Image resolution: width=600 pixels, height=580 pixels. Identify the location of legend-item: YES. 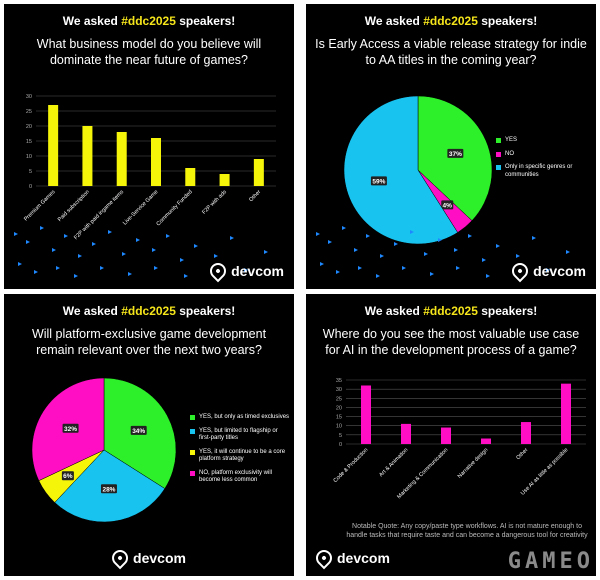
(541, 141).